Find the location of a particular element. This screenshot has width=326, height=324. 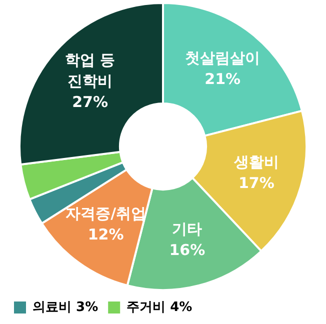

legend-label: 주거비 4% is located at coordinates (159, 307).